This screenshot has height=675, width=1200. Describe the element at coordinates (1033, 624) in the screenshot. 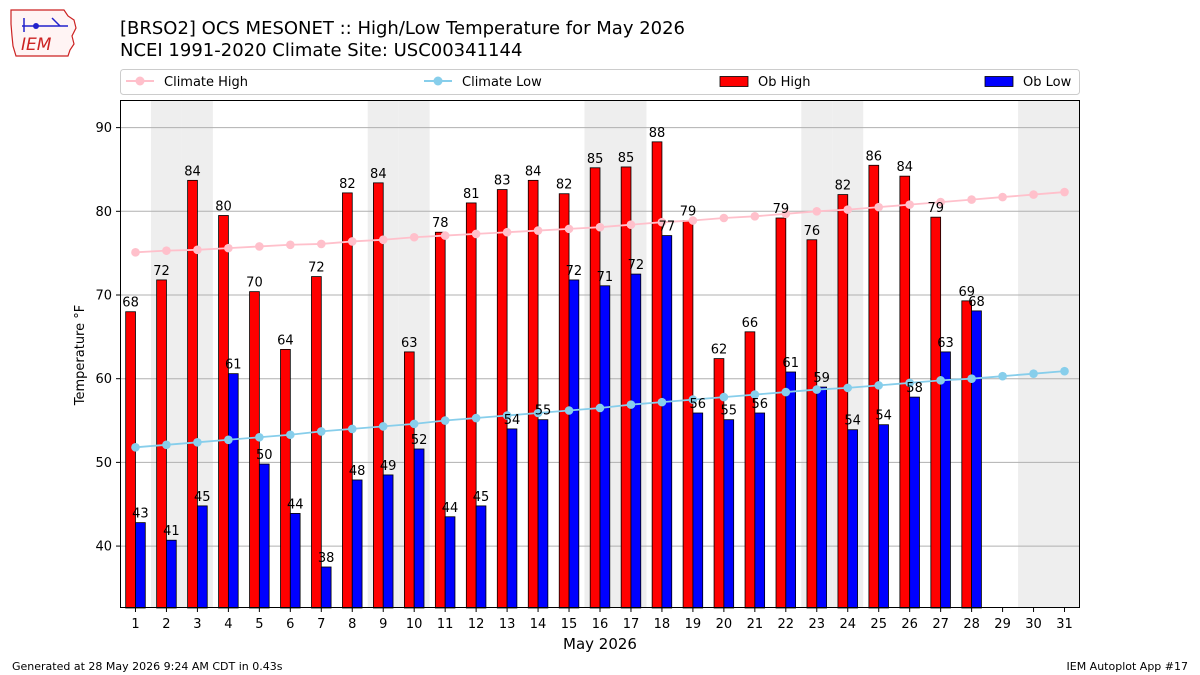

I see `x-tick-label: 30` at that location.